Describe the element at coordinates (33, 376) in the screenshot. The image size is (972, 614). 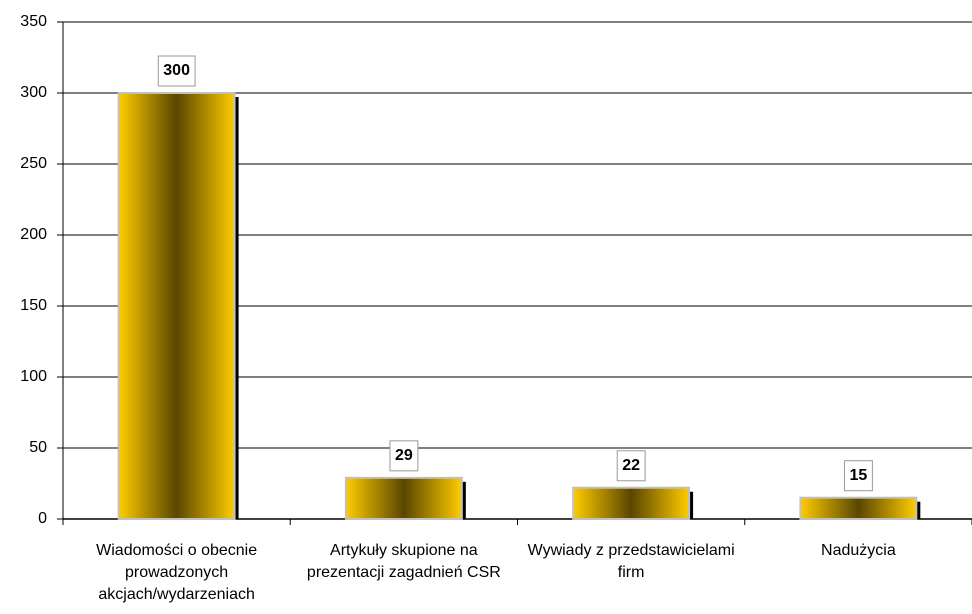
I see `y-tick-label: 100` at that location.